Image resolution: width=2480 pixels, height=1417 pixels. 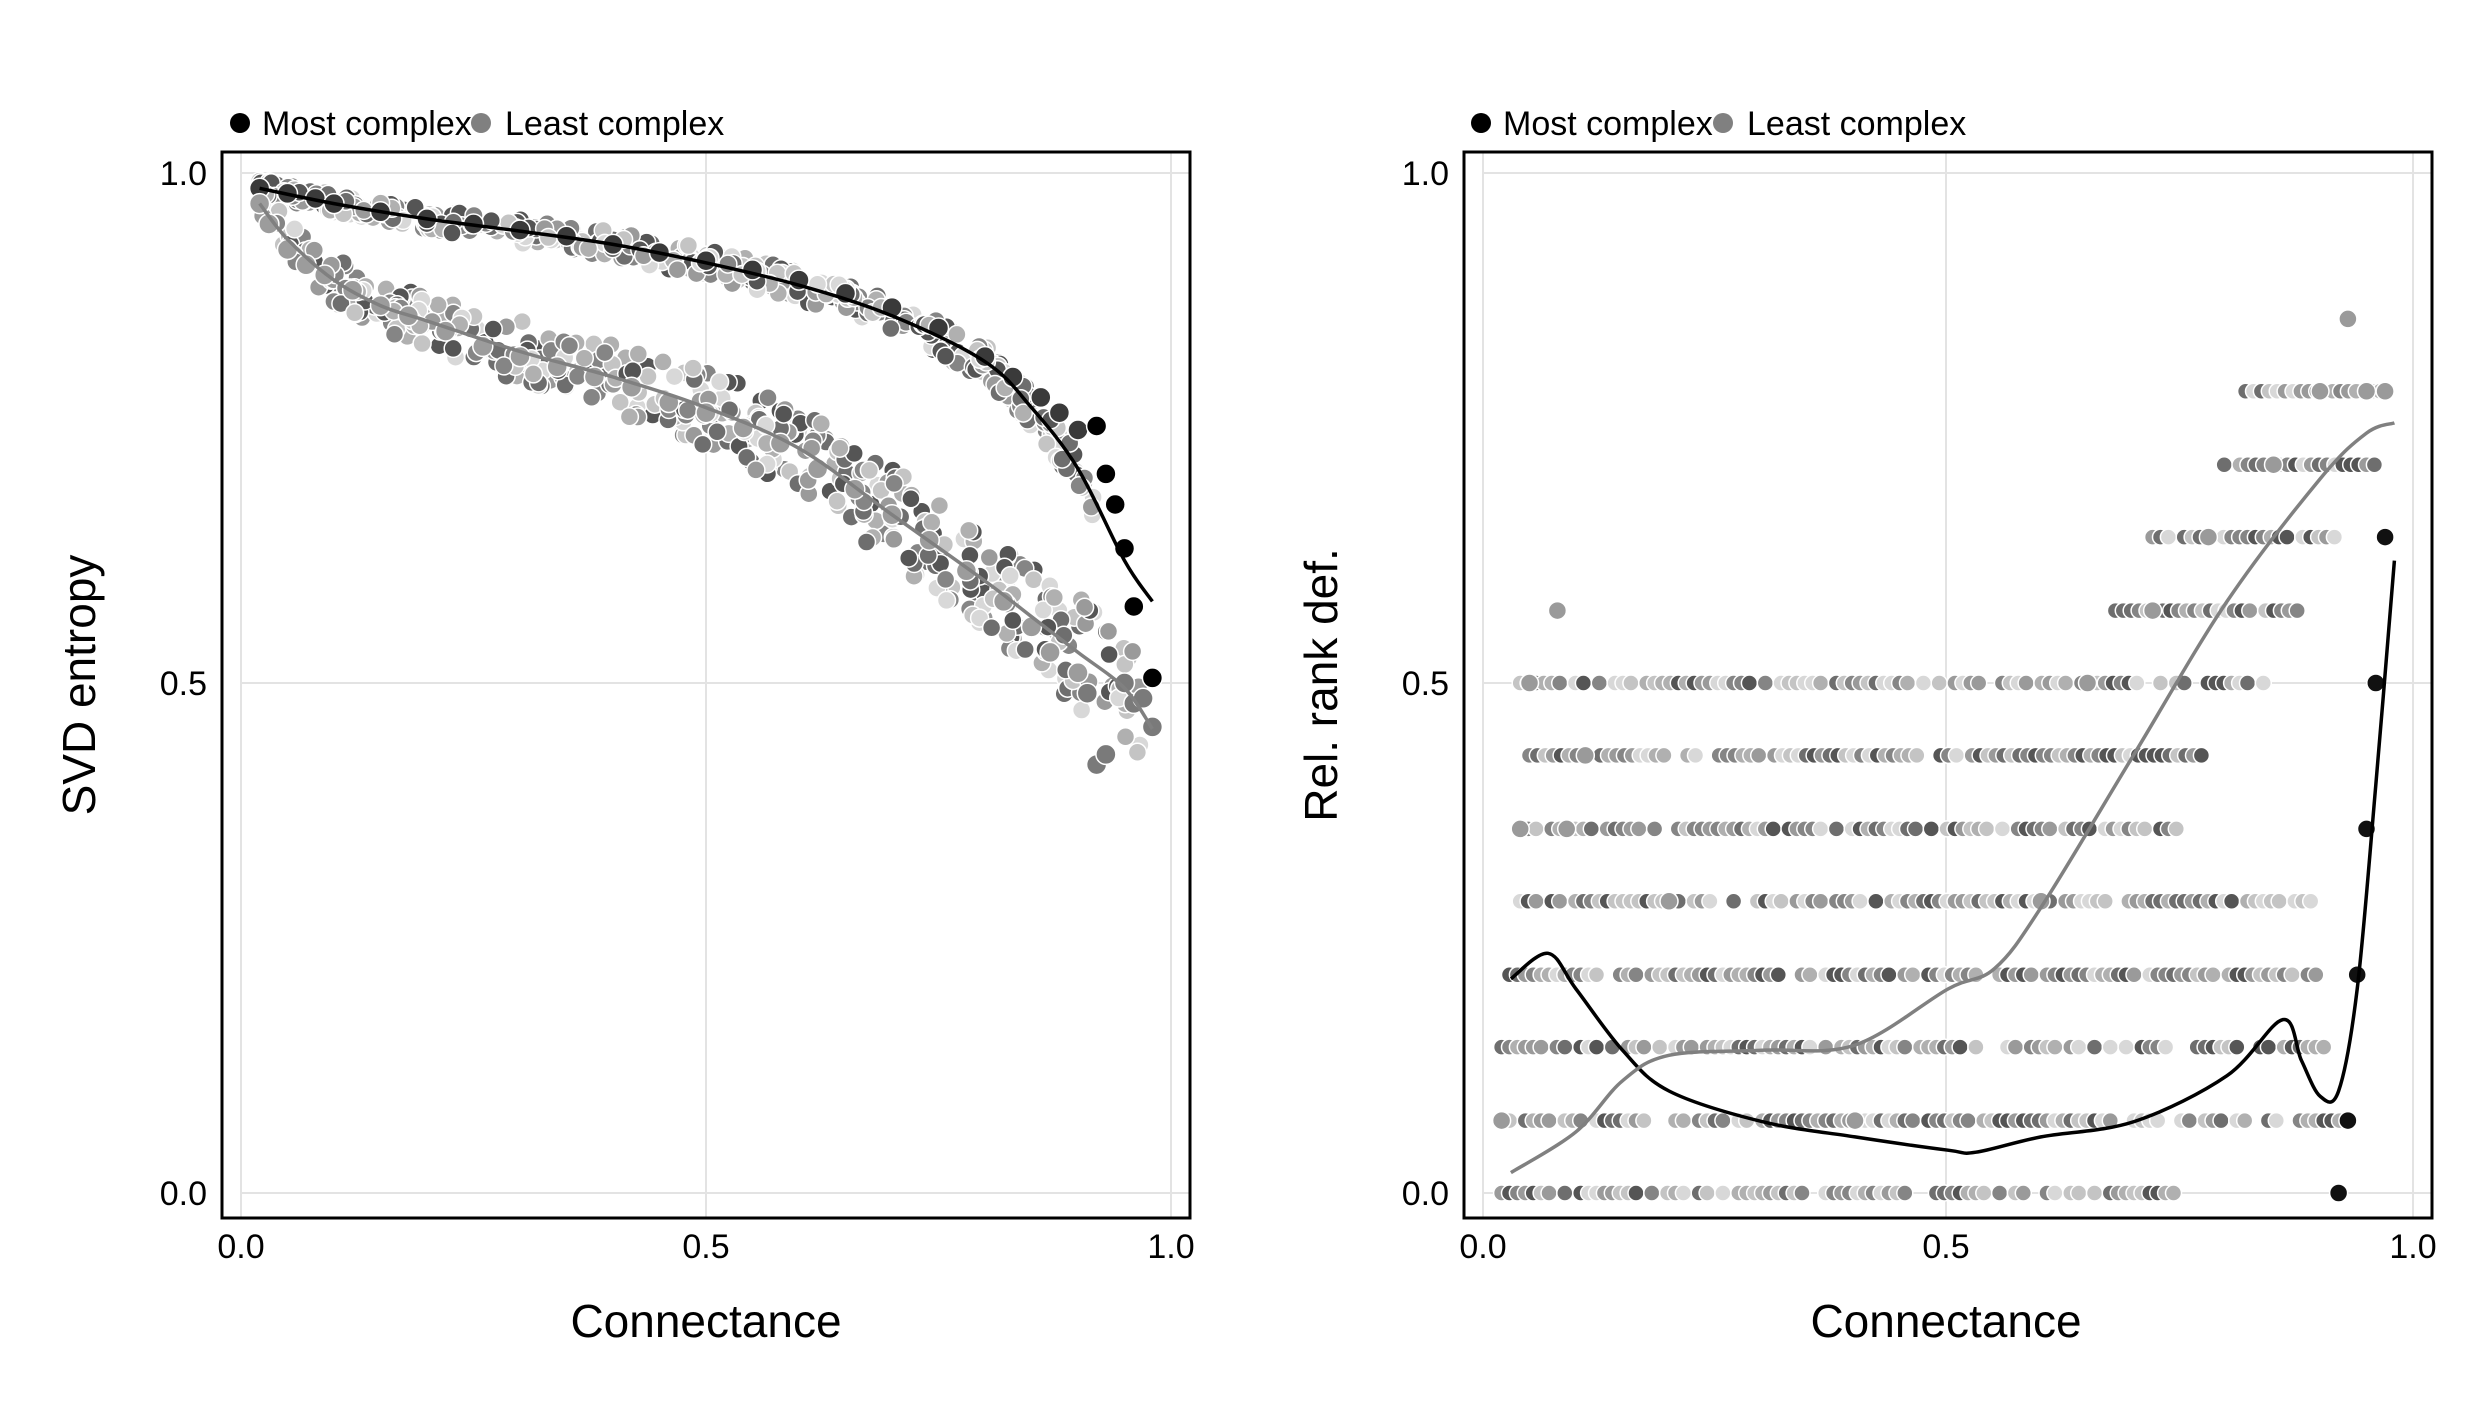 I want to click on panel1-legend-marker-most, so click(x=240, y=123).